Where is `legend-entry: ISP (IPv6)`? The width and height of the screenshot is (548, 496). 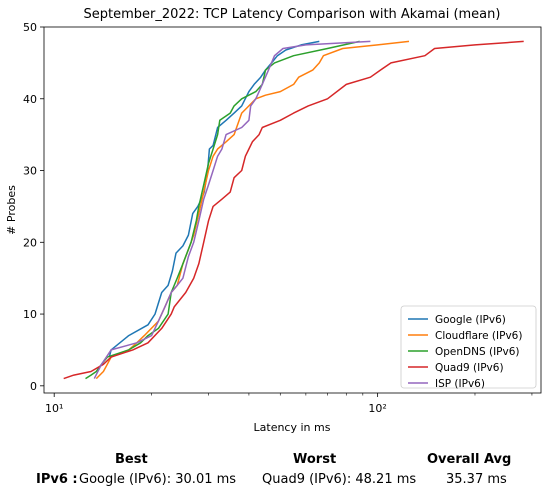
legend-entry: ISP (IPv6) is located at coordinates (460, 384).